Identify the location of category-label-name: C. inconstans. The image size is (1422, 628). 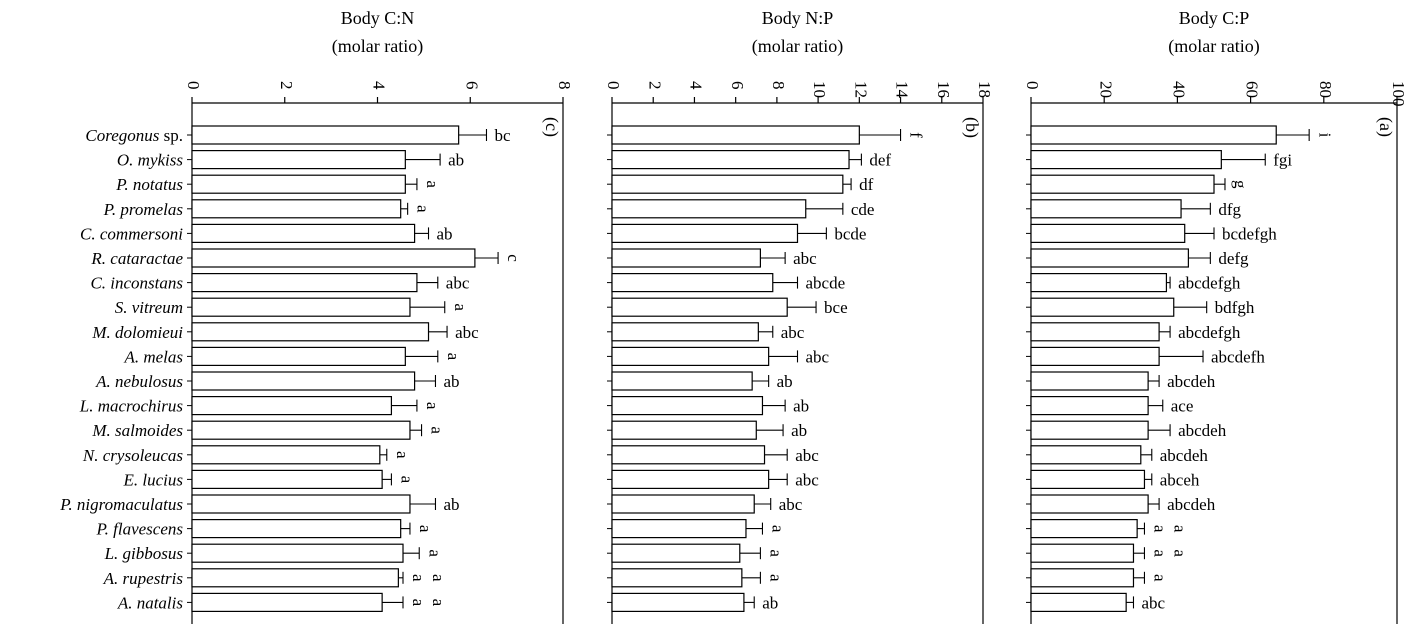
(136, 283).